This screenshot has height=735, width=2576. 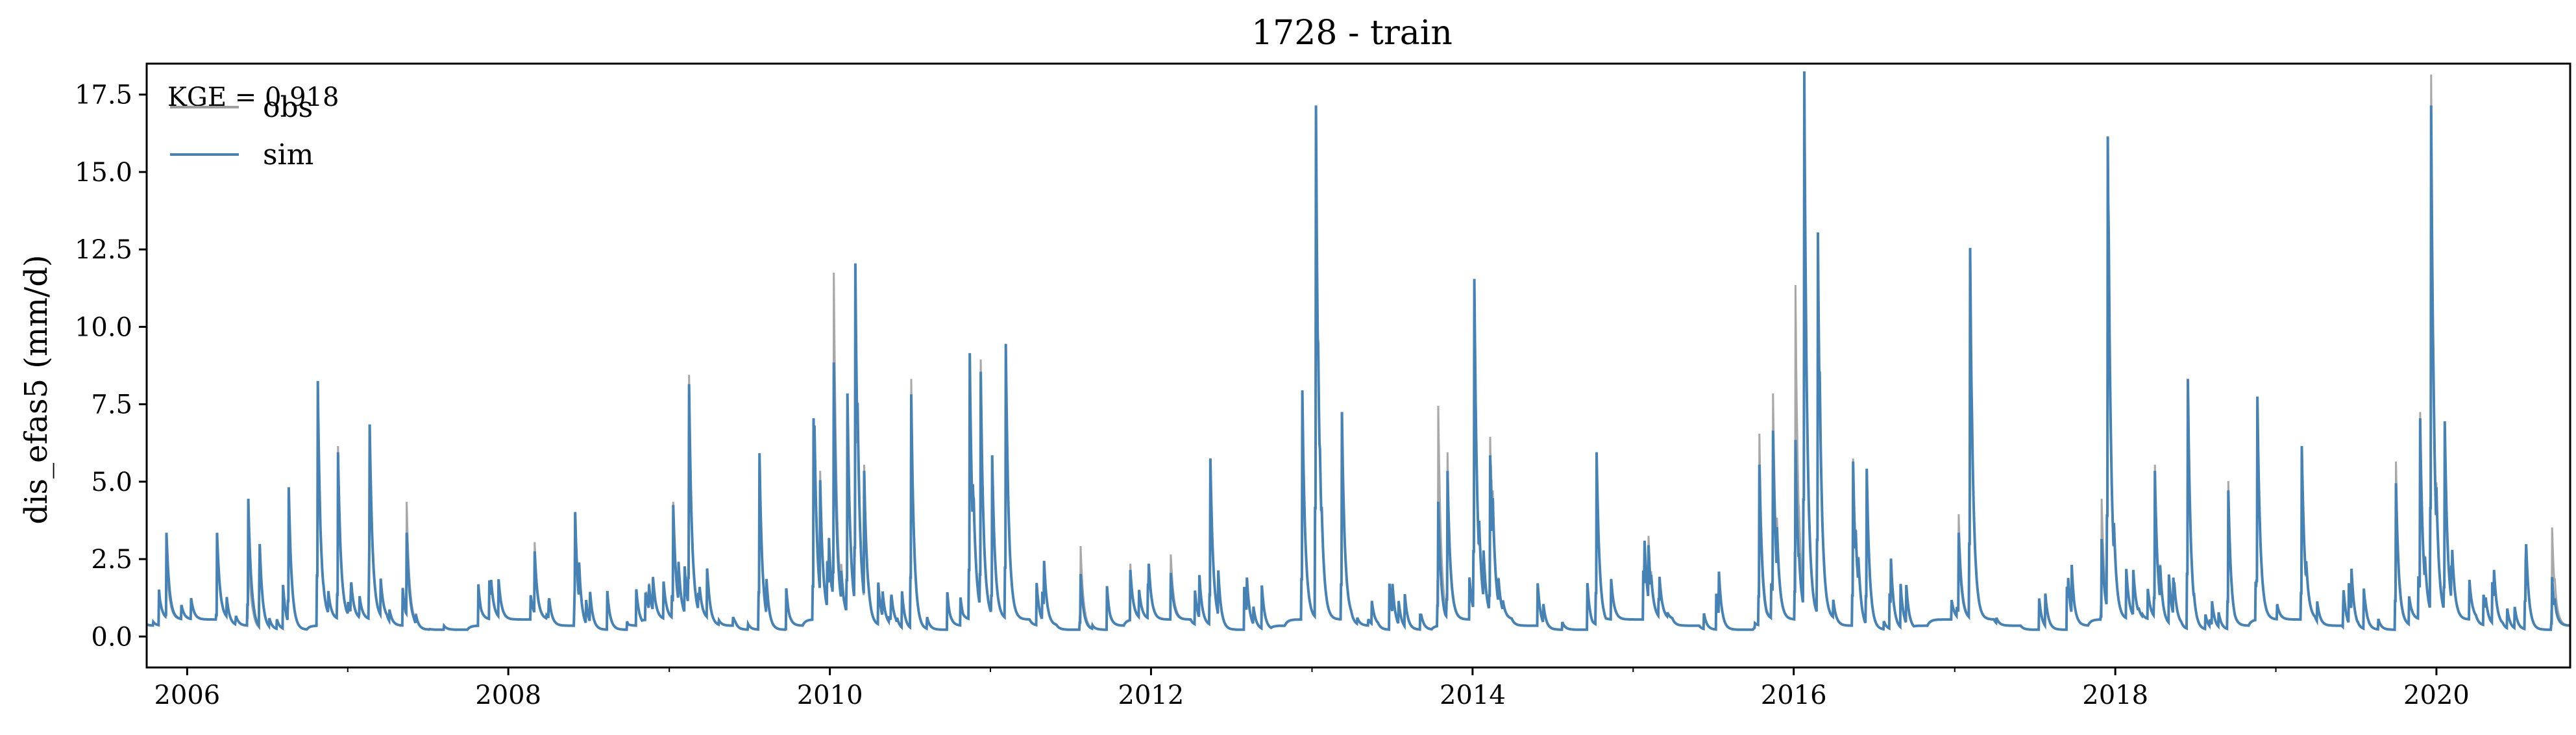 What do you see at coordinates (241, 131) in the screenshot?
I see `legend: obs sim` at bounding box center [241, 131].